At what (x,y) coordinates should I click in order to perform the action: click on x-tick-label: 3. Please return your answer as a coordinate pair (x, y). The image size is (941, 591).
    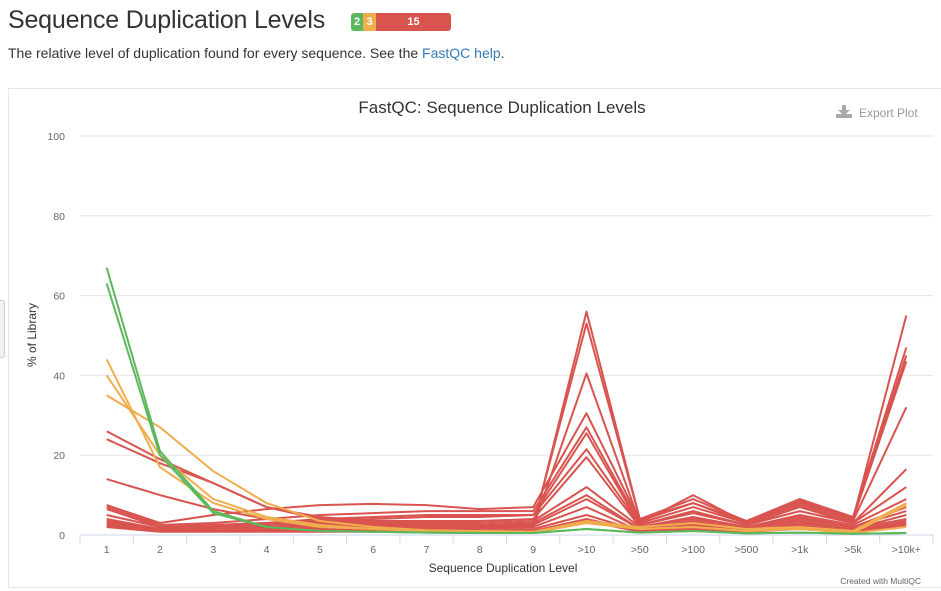
    Looking at the image, I should click on (213, 550).